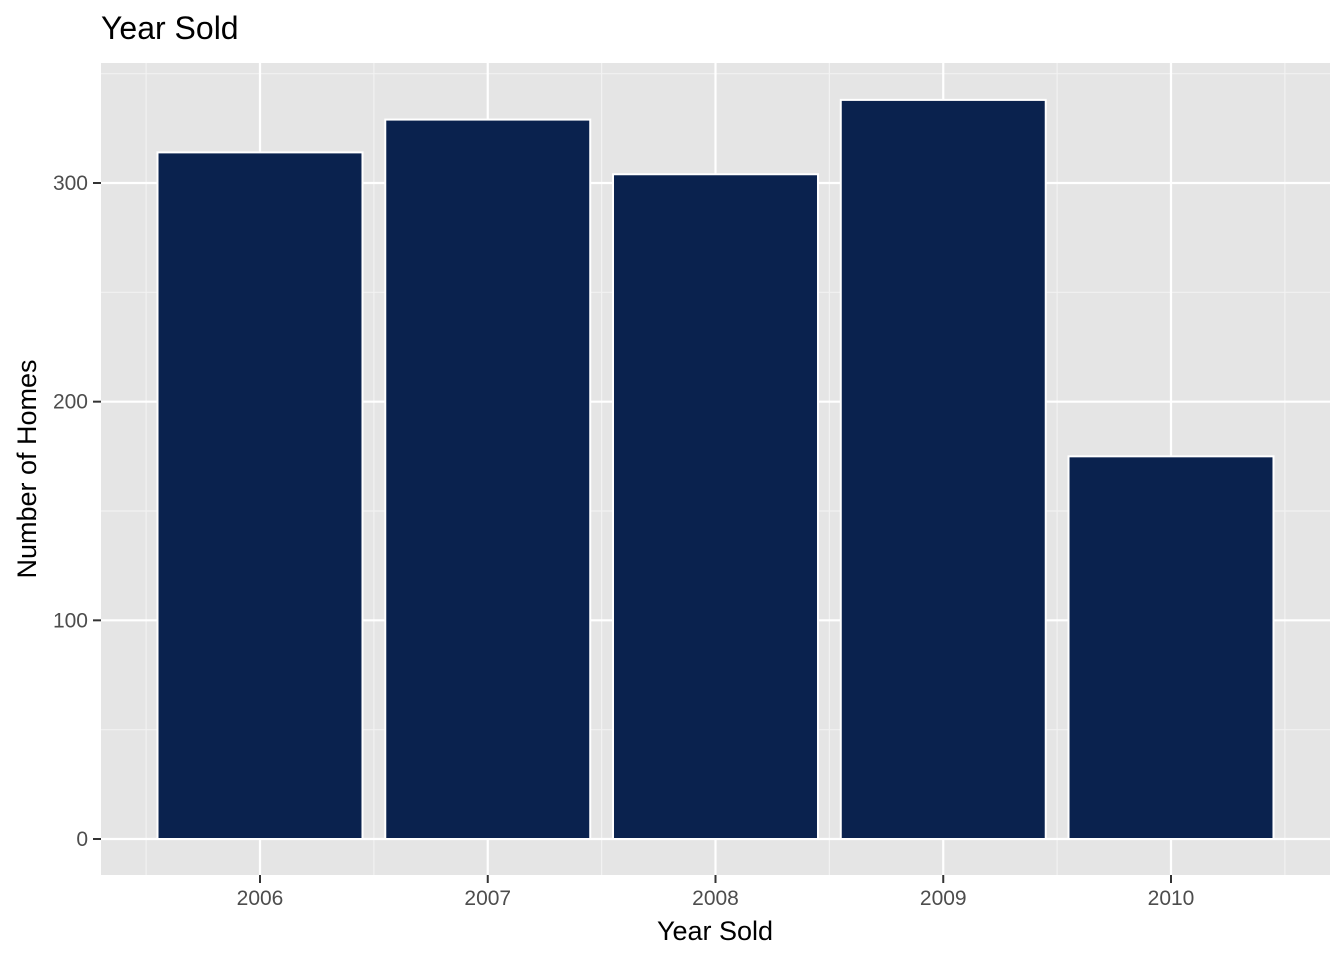 This screenshot has height=960, width=1344. What do you see at coordinates (70, 183) in the screenshot?
I see `y-tick-label: 300` at bounding box center [70, 183].